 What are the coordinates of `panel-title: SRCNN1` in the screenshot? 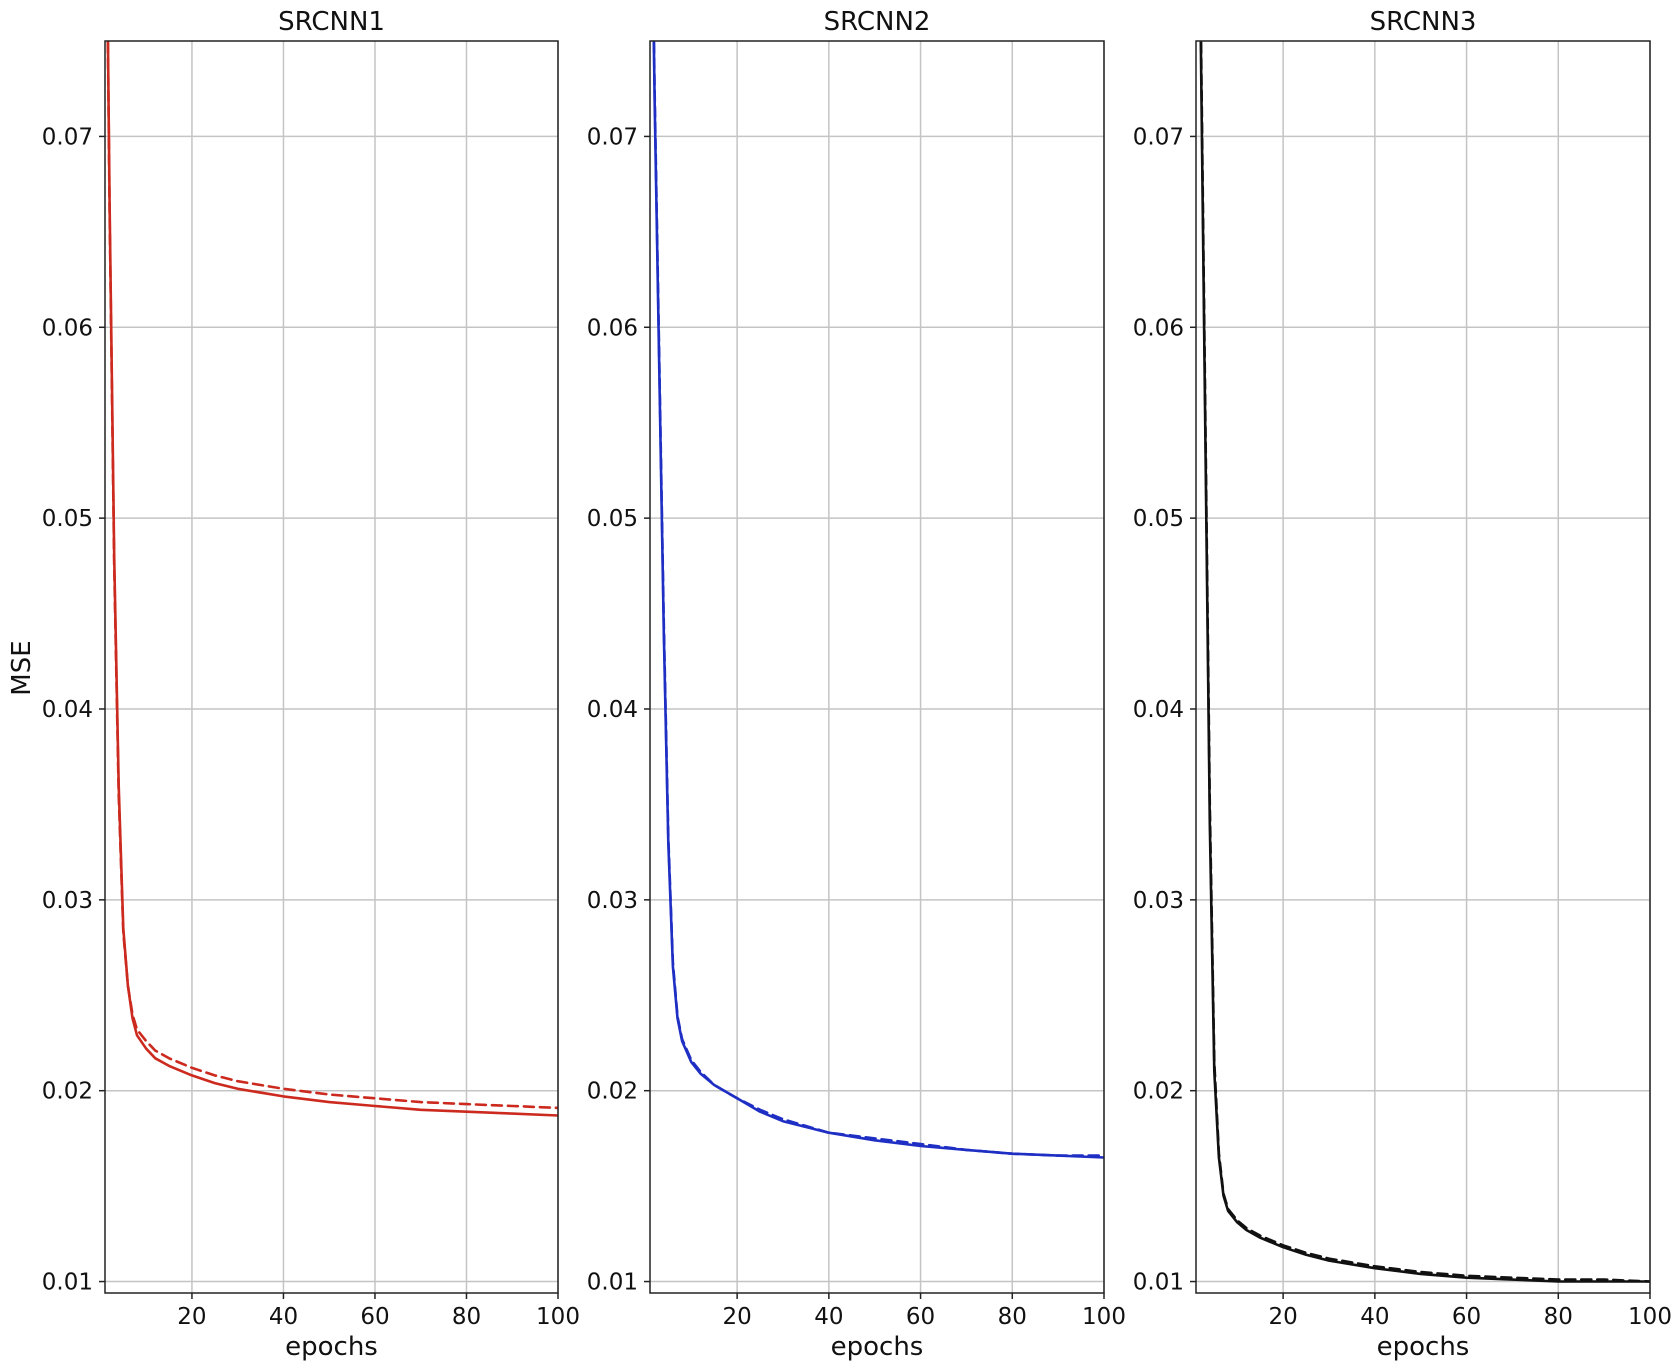 It's located at (331, 22).